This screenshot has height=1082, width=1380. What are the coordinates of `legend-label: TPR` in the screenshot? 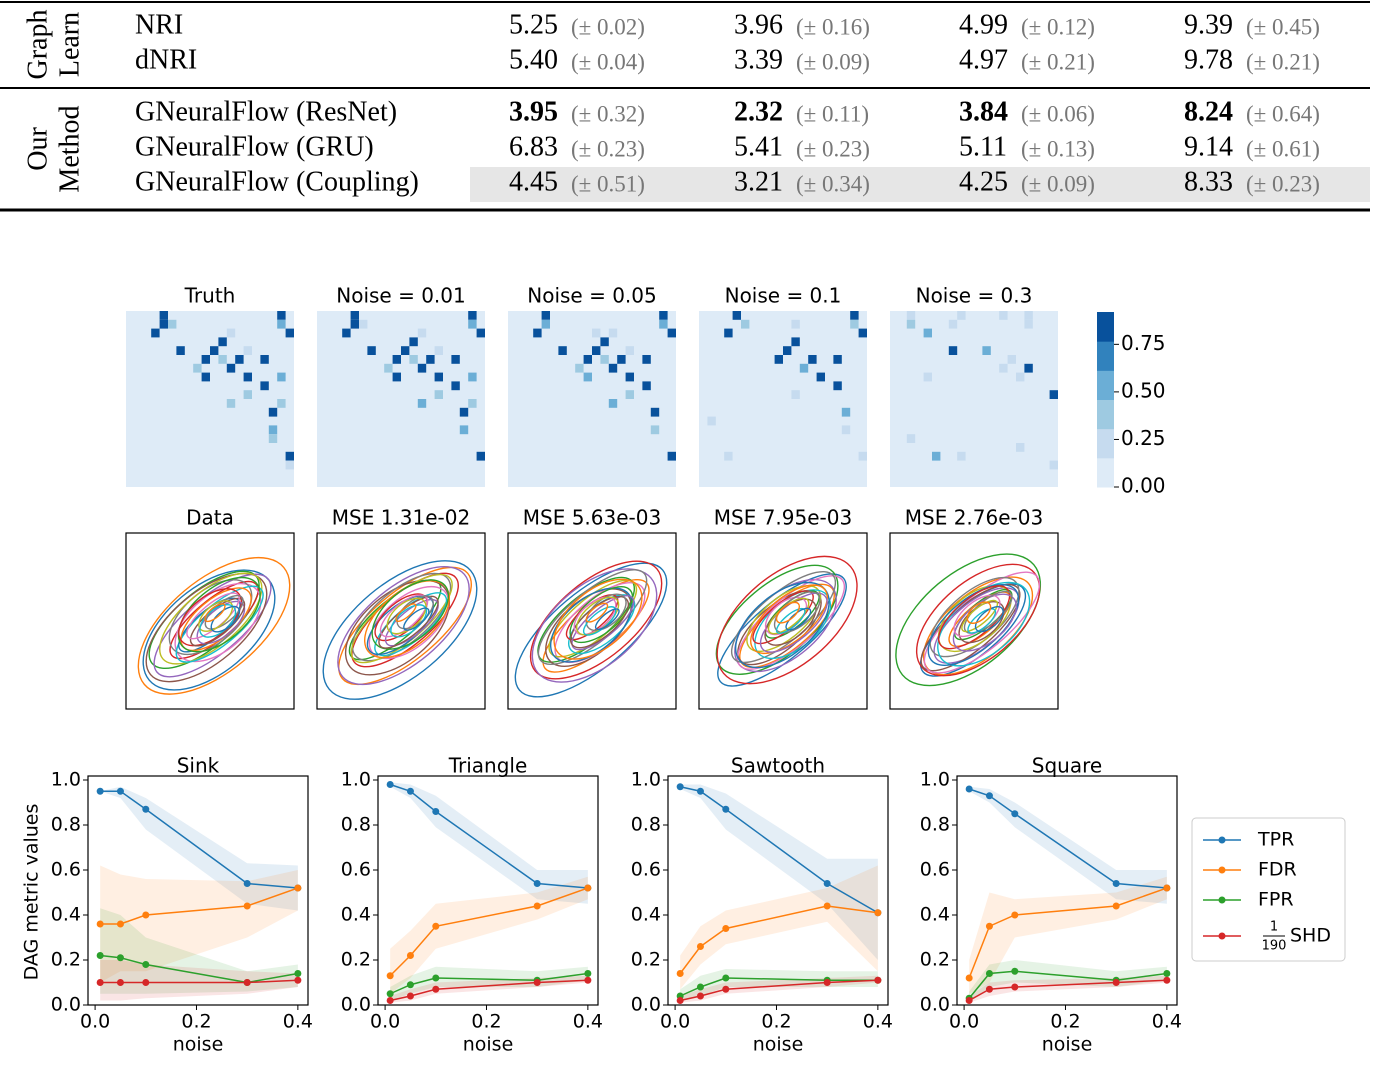 It's located at (1275, 840).